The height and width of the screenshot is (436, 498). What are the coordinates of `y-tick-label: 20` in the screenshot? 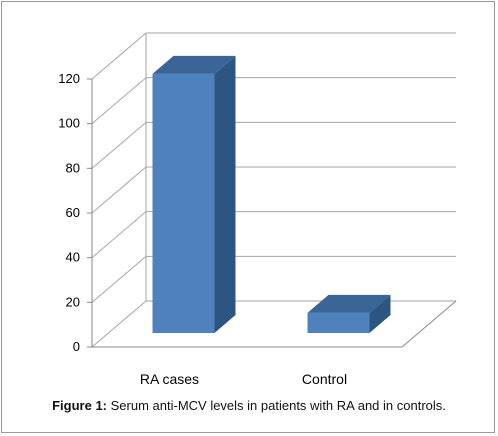 It's located at (73, 301).